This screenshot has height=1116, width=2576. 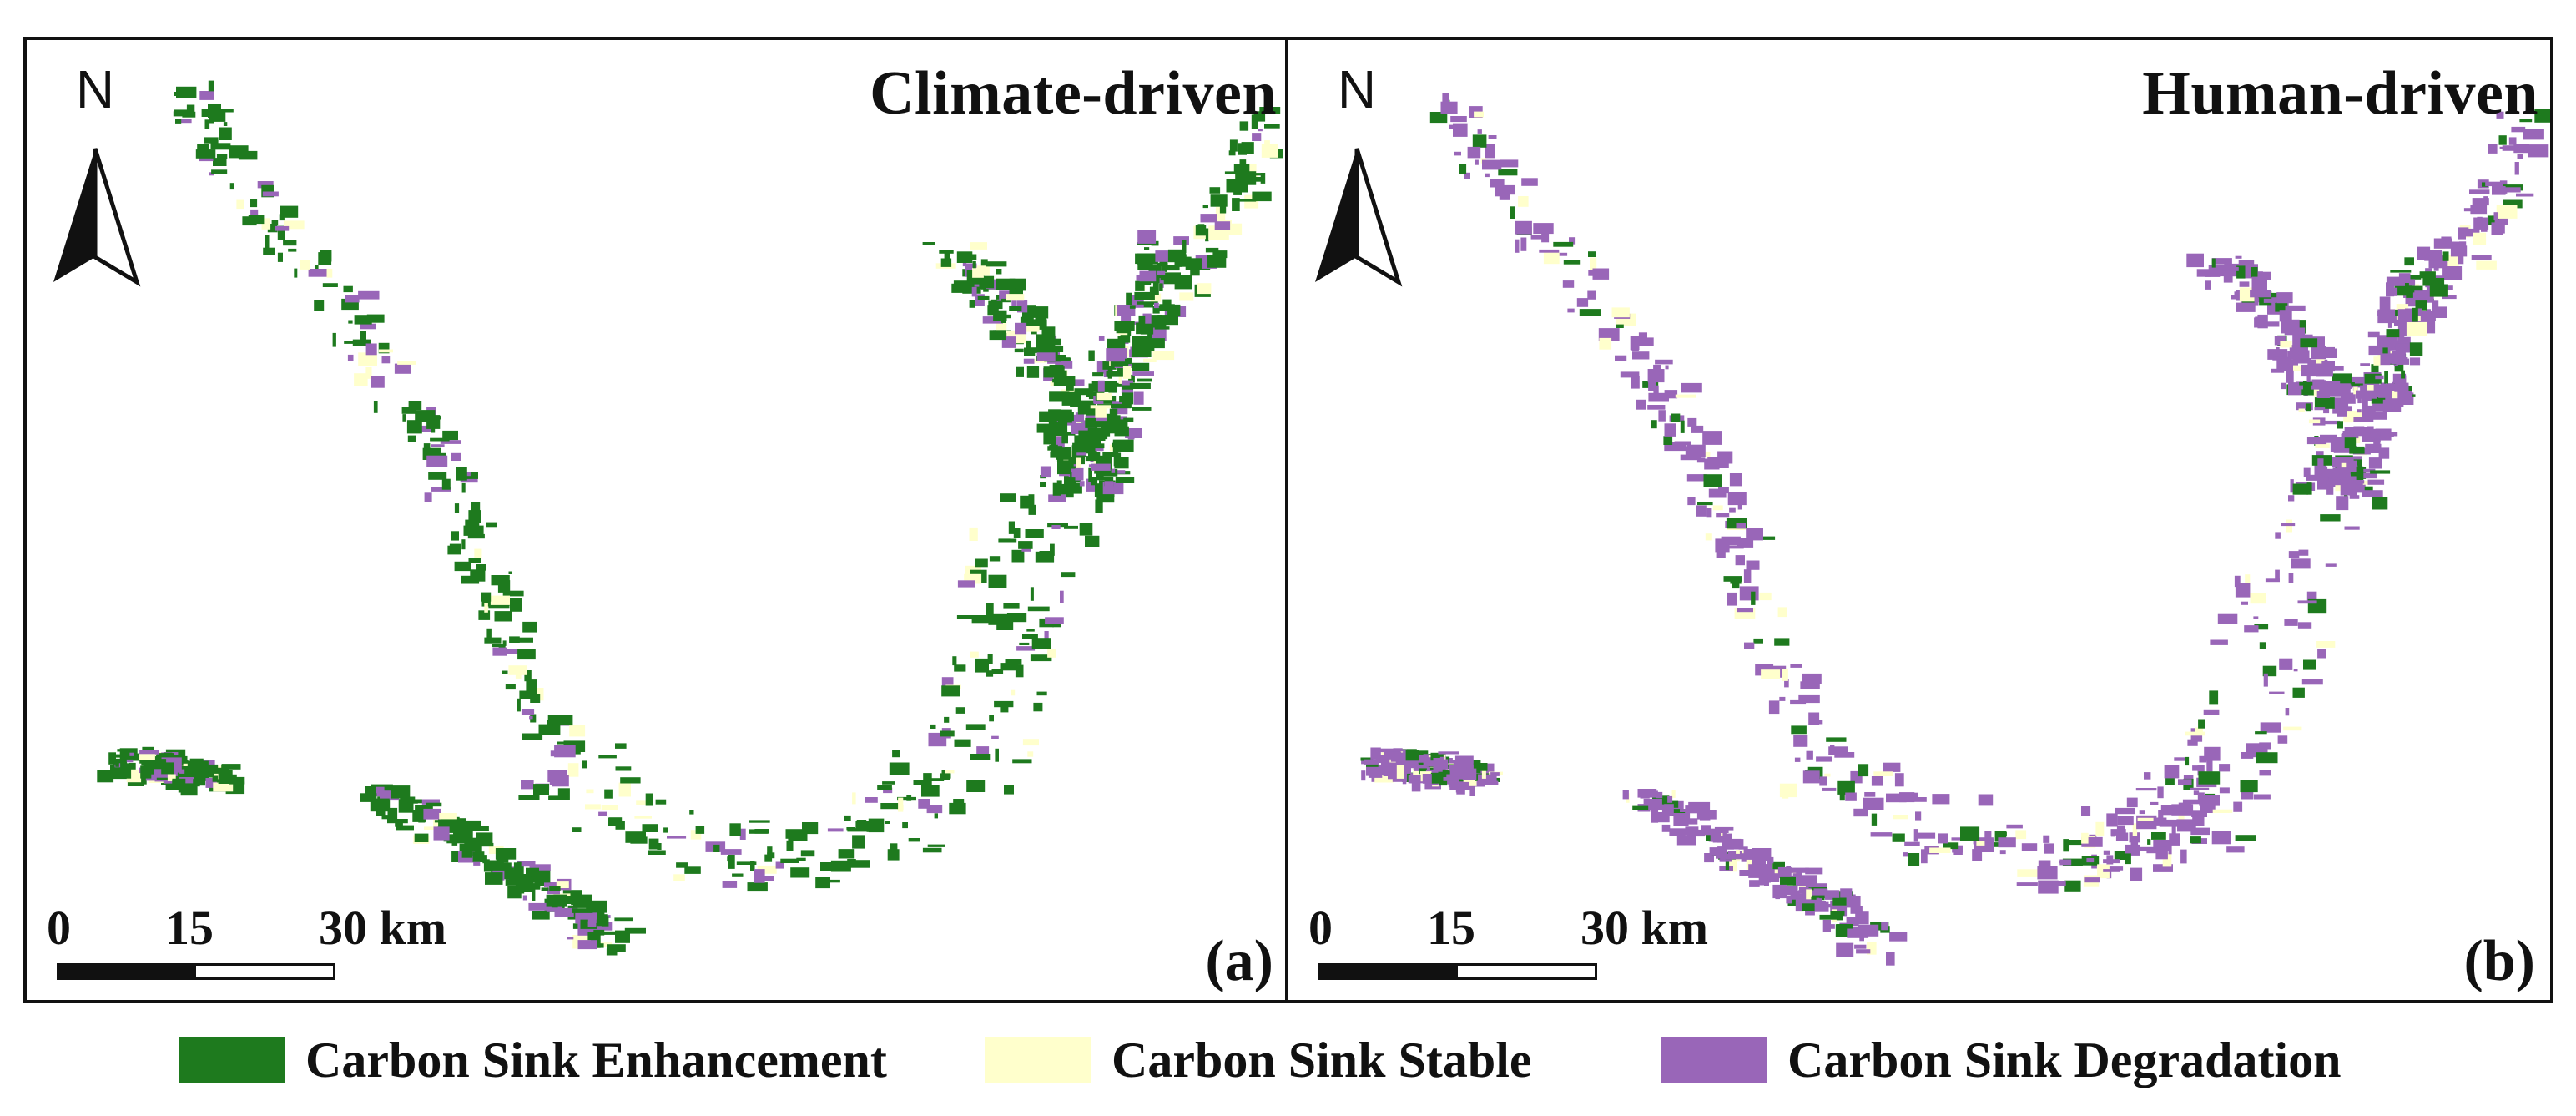 What do you see at coordinates (1073, 93) in the screenshot?
I see `panel-title: Climate-driven` at bounding box center [1073, 93].